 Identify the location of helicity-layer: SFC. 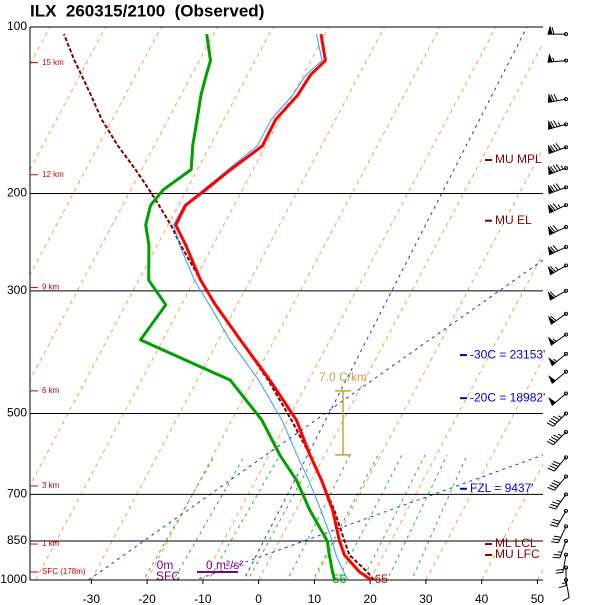
(168, 576).